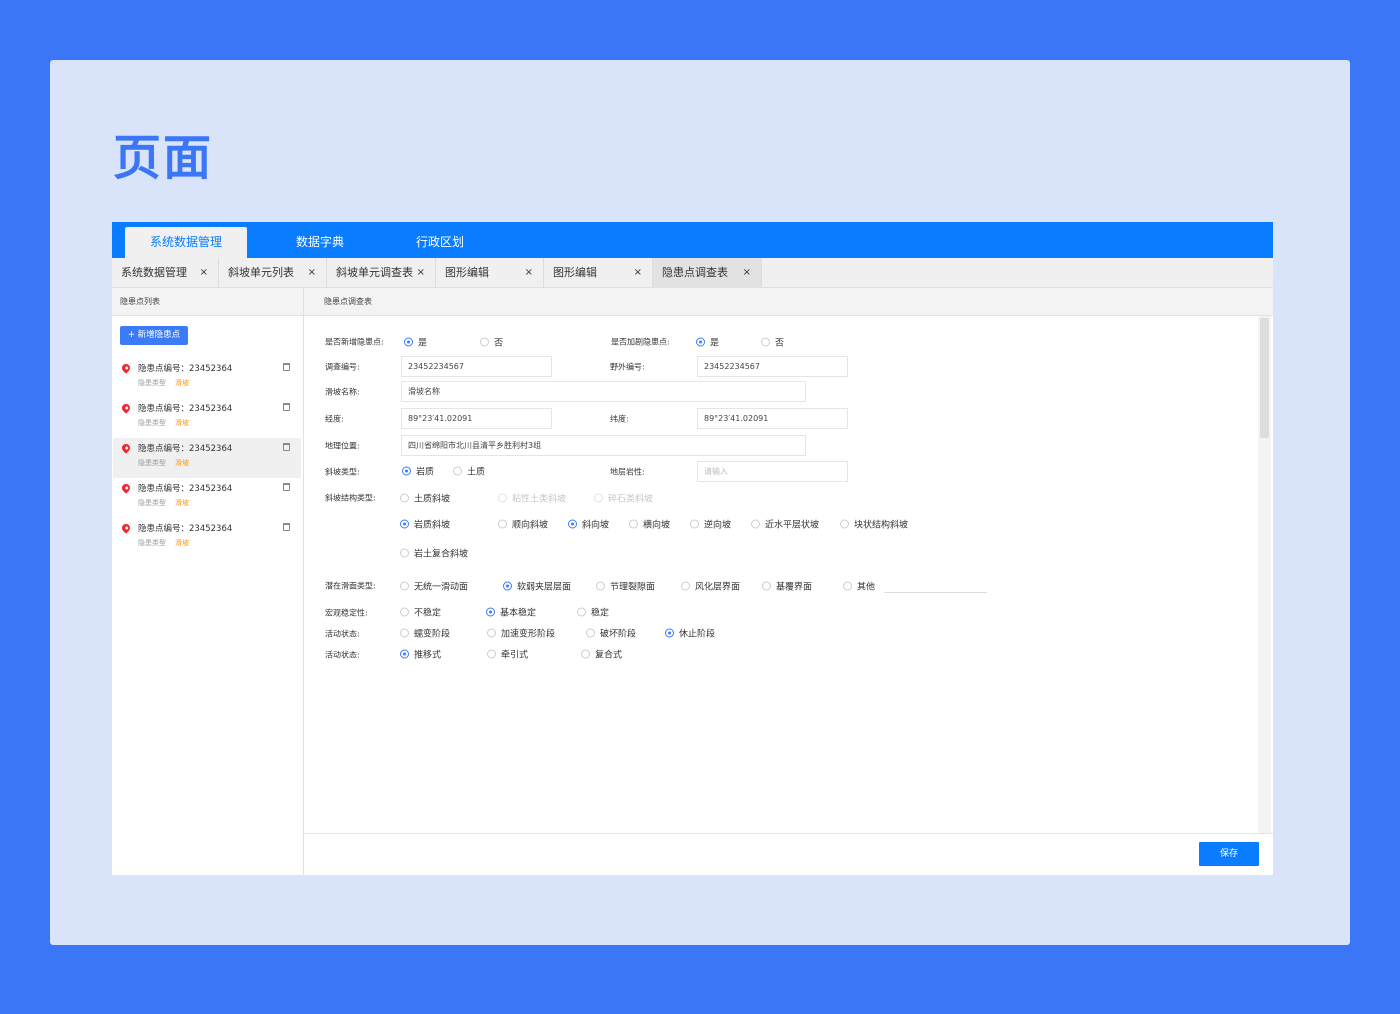  I want to click on is-new-radio: 是, so click(415, 342).